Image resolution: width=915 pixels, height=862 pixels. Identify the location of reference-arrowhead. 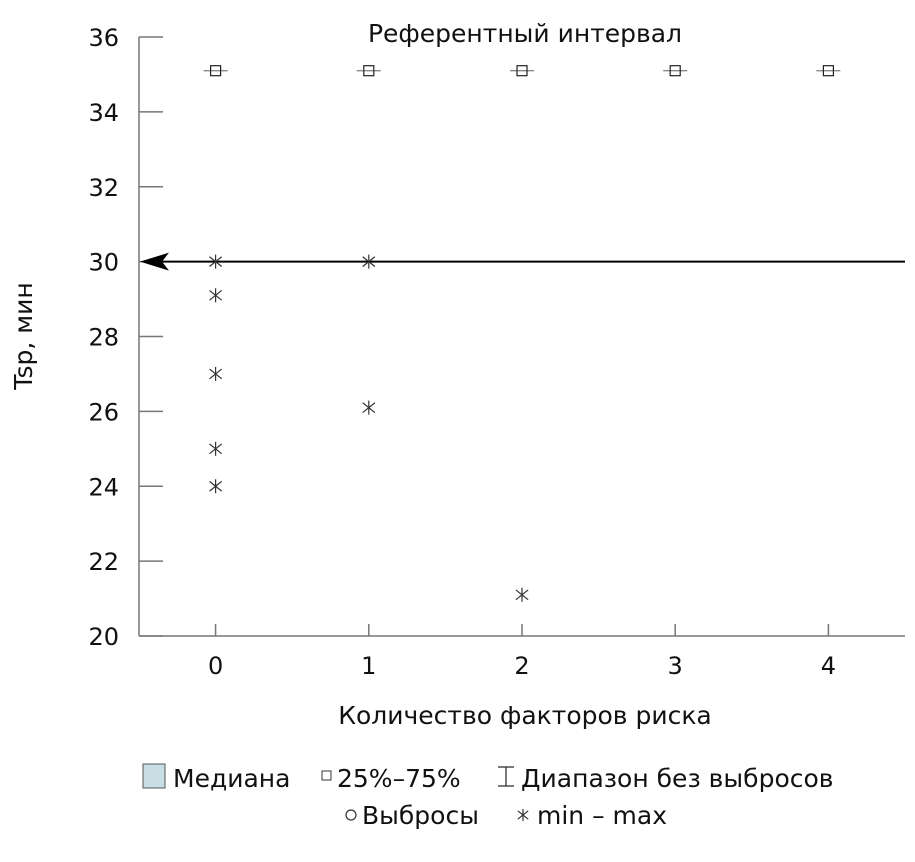
(154, 261).